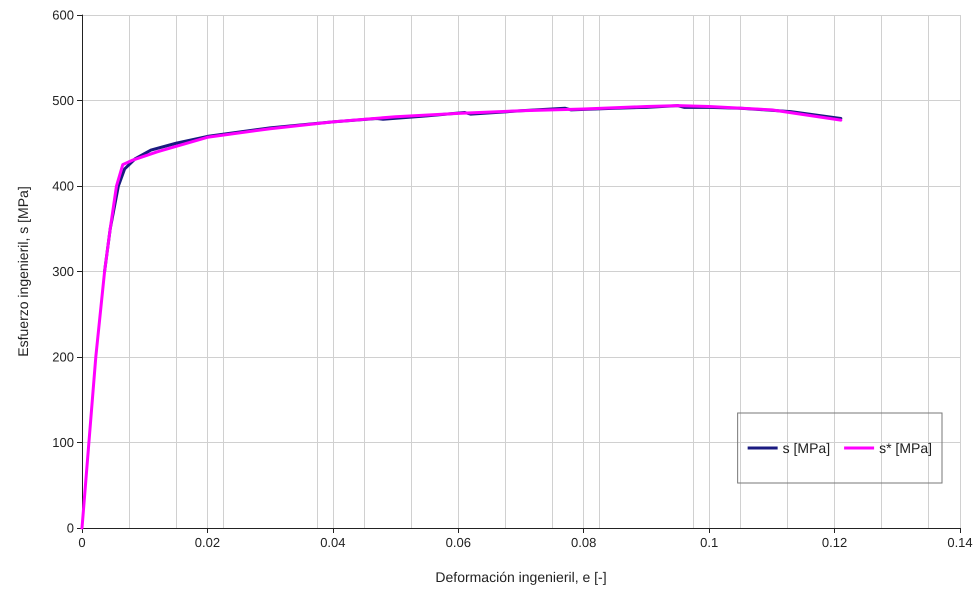 Image resolution: width=980 pixels, height=597 pixels. Describe the element at coordinates (82, 542) in the screenshot. I see `x-tick-label: 0` at that location.